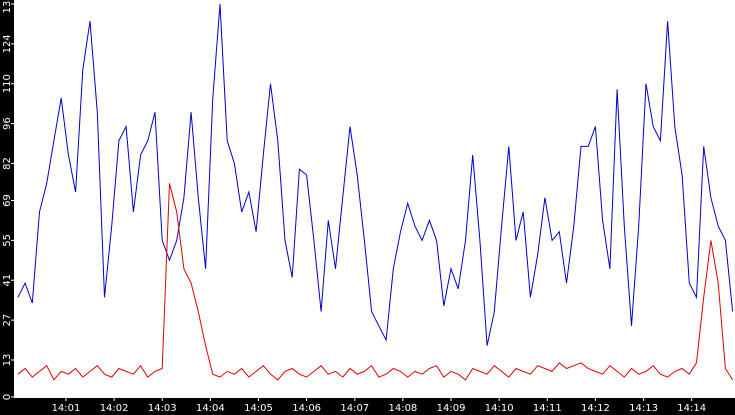 Image resolution: width=735 pixels, height=415 pixels. Describe the element at coordinates (7, 200) in the screenshot. I see `y-tick-label: 69` at that location.